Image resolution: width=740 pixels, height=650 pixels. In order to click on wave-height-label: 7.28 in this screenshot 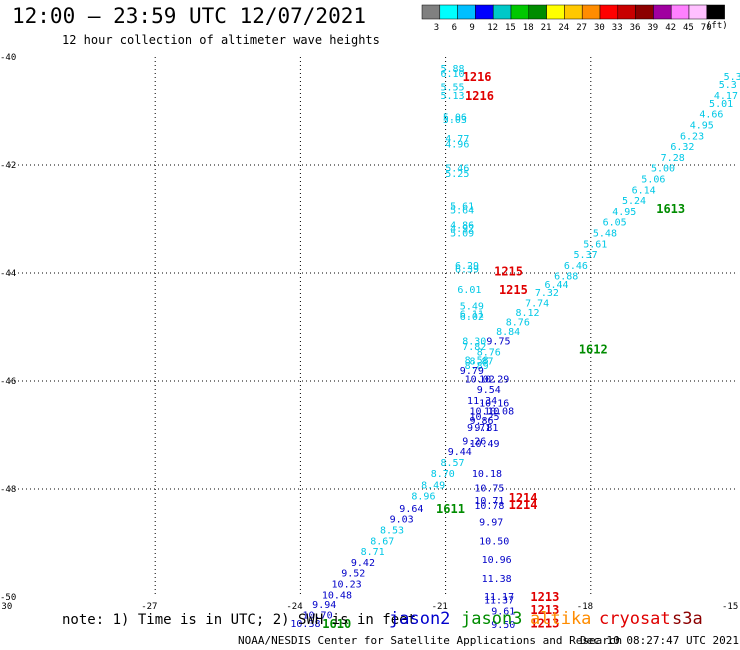, I will do `click(673, 158)`.